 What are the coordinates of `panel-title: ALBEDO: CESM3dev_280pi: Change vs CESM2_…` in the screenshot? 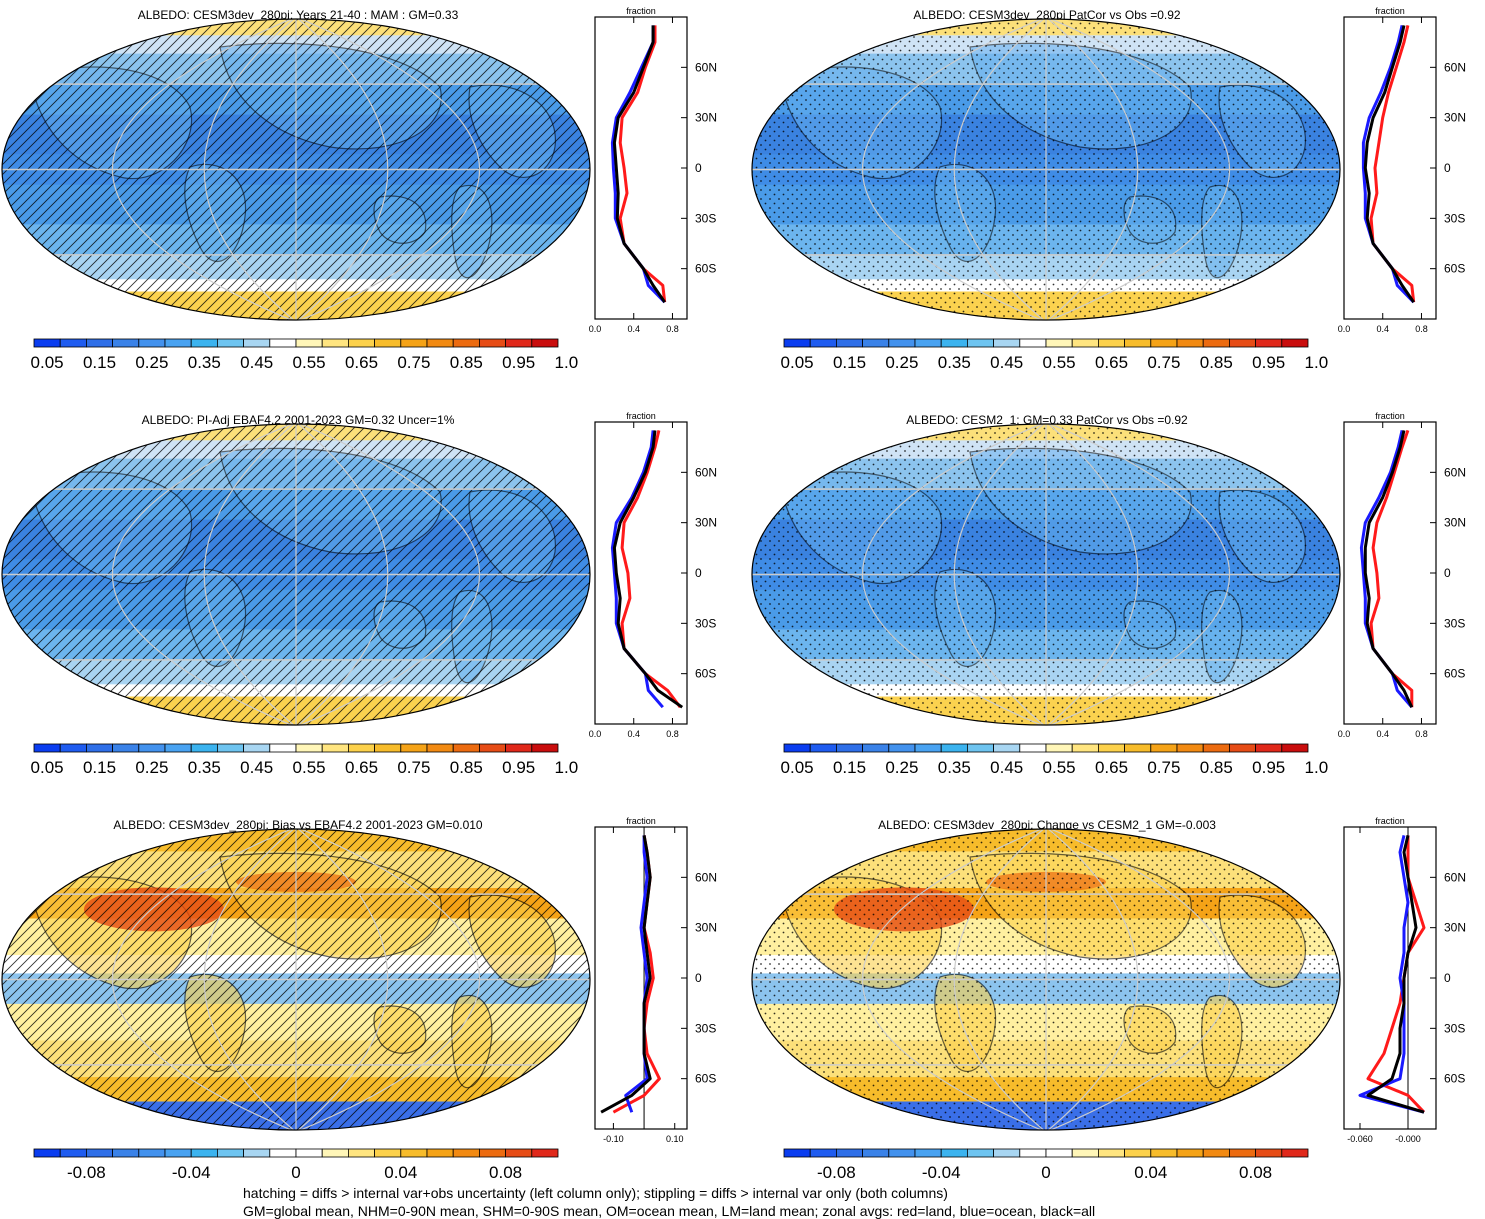 It's located at (1047, 825).